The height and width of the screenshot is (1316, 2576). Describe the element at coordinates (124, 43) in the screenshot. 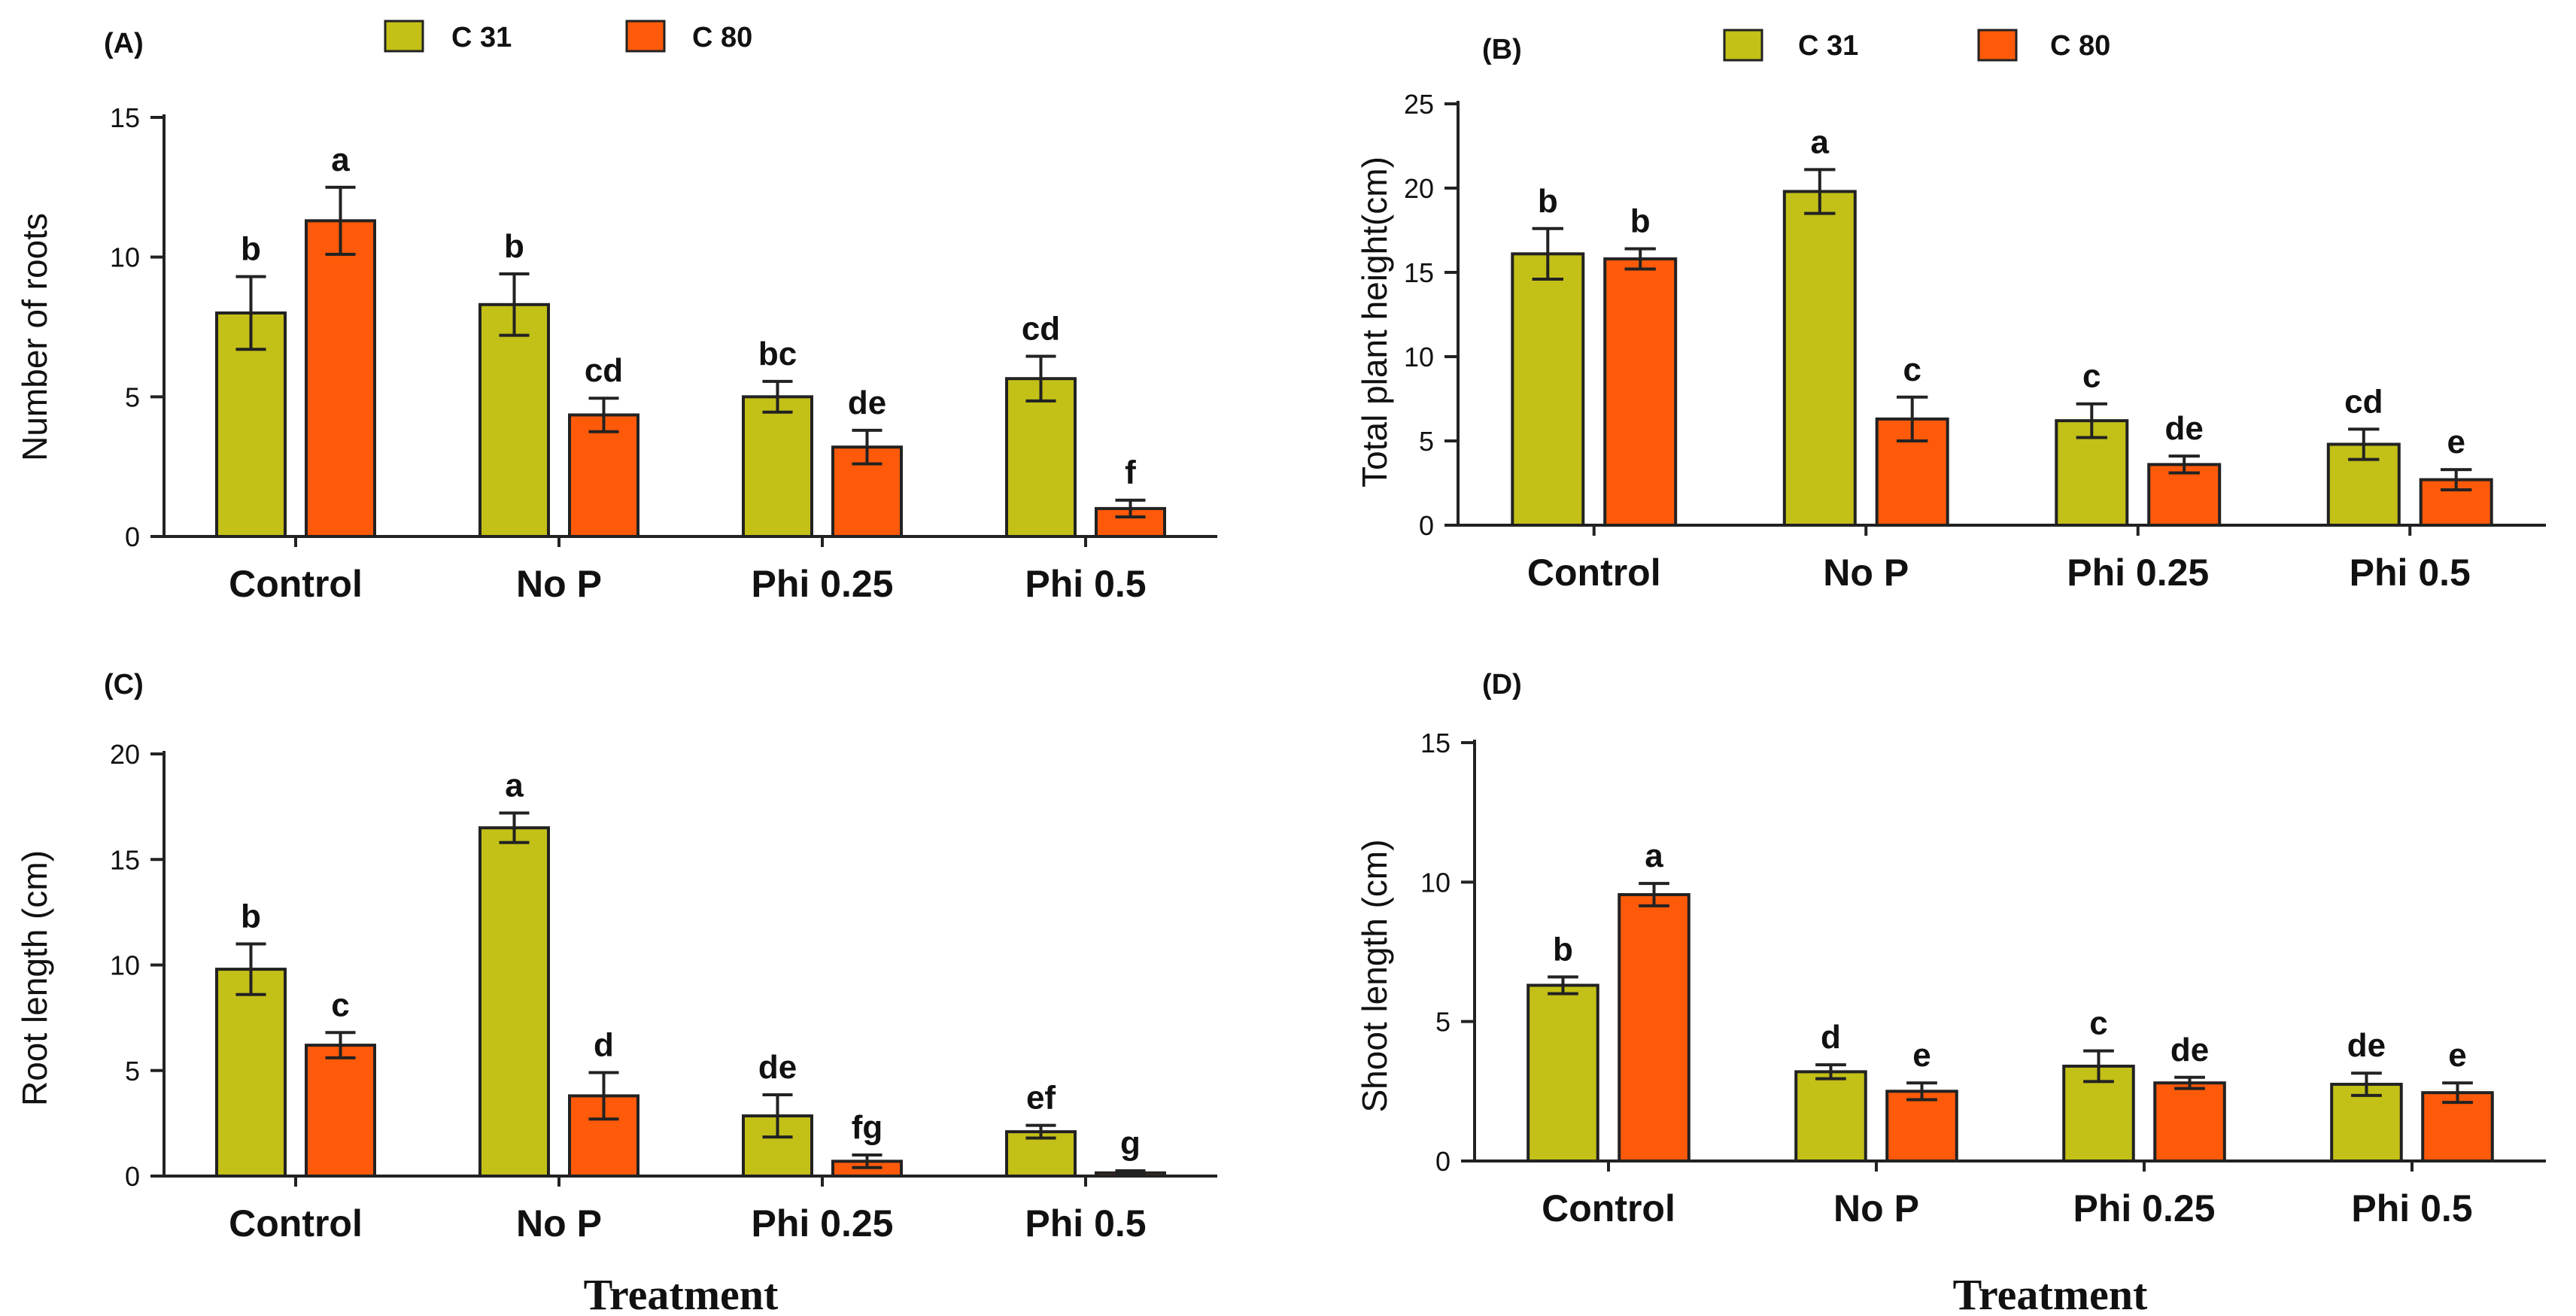

I see `panel-label-a: (A)` at that location.